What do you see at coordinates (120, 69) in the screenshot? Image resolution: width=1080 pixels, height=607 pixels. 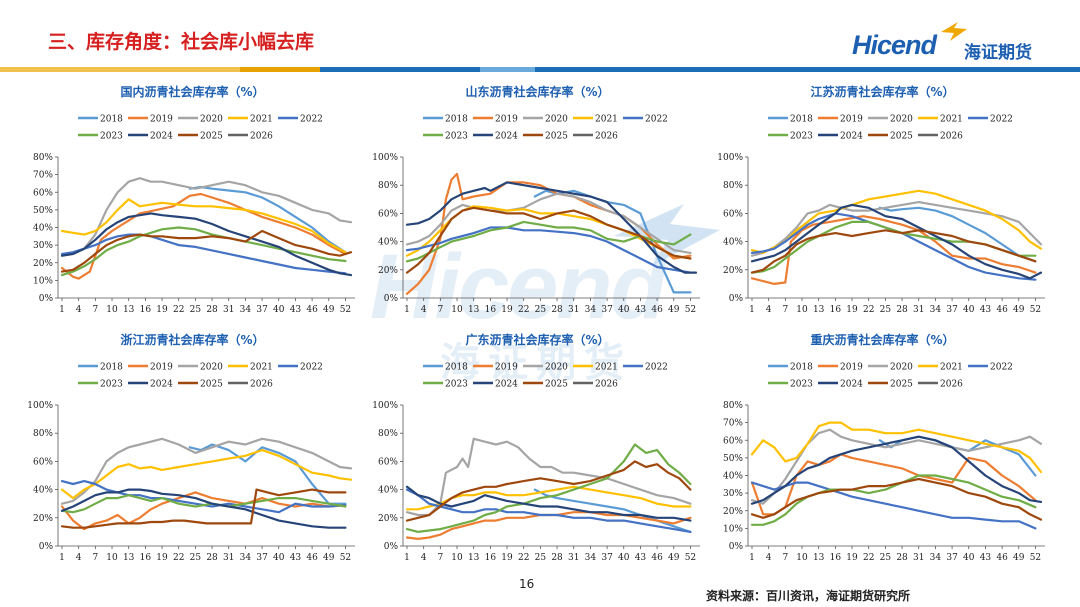 I see `header-band-yellow` at bounding box center [120, 69].